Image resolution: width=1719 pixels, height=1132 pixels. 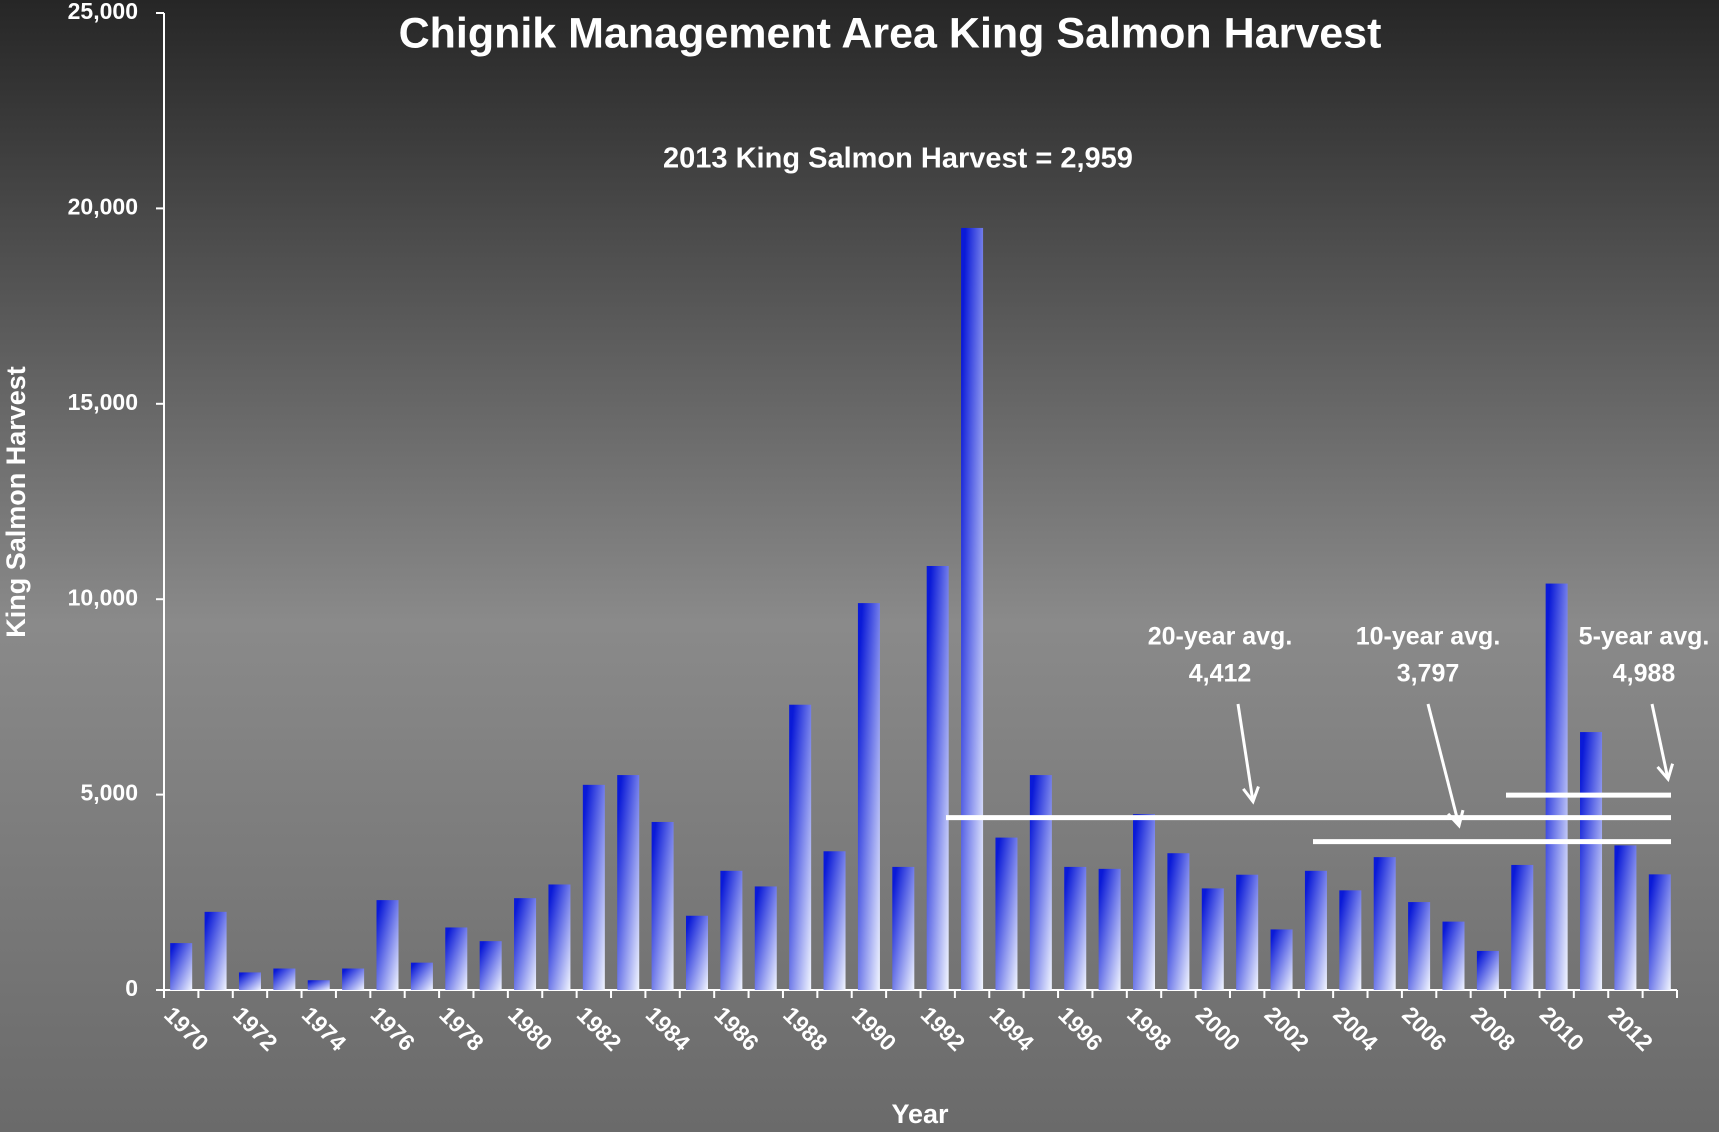 What do you see at coordinates (920, 1114) in the screenshot?
I see `x-axis-label: Year` at bounding box center [920, 1114].